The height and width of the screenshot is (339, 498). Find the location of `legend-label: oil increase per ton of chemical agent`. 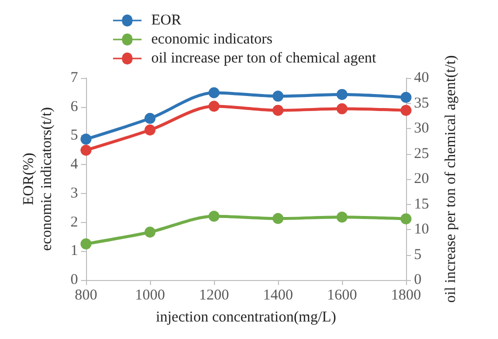

legend-label: oil increase per ton of chemical agent is located at coordinates (264, 58).